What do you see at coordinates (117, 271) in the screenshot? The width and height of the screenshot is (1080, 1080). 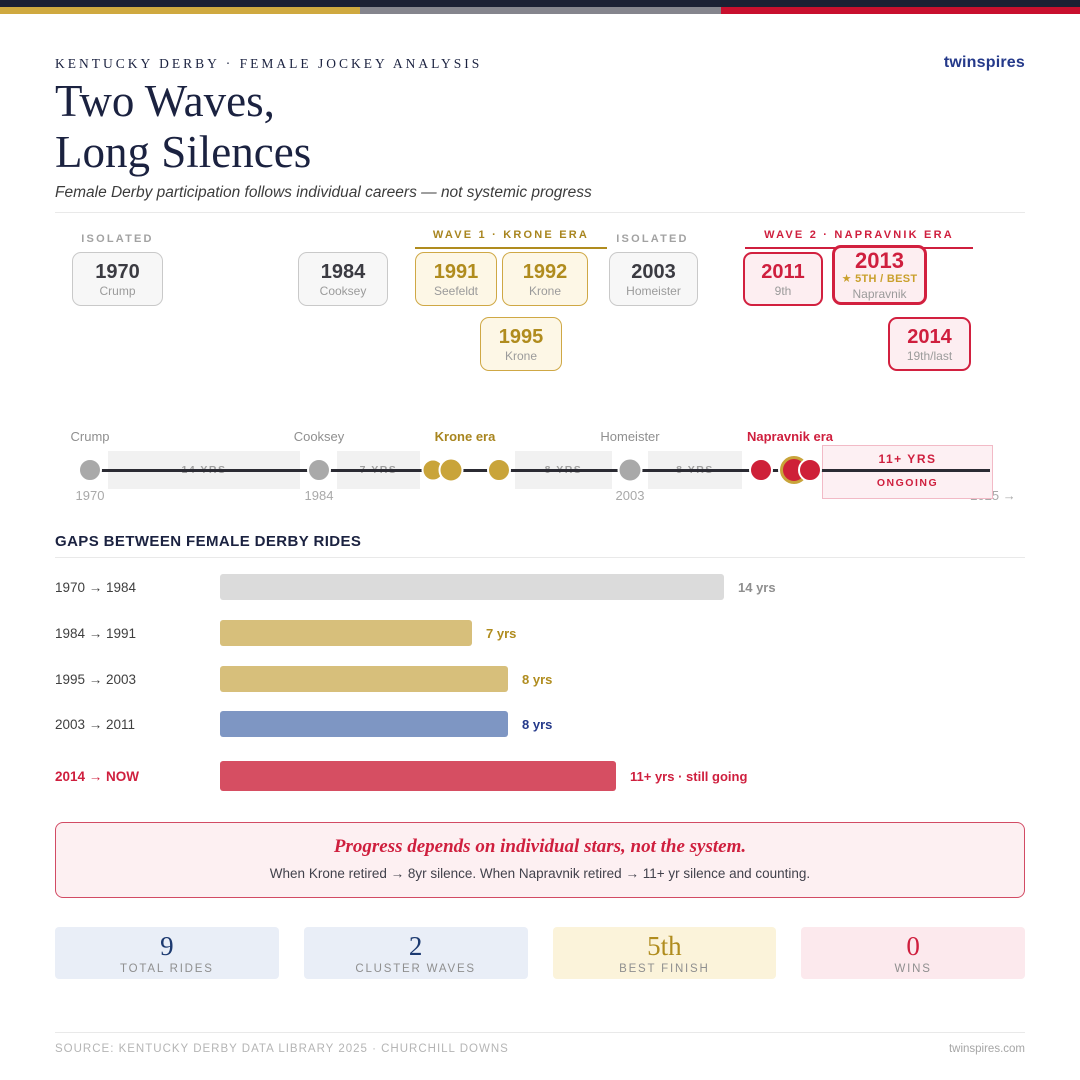 I see `ride-year: 1970` at bounding box center [117, 271].